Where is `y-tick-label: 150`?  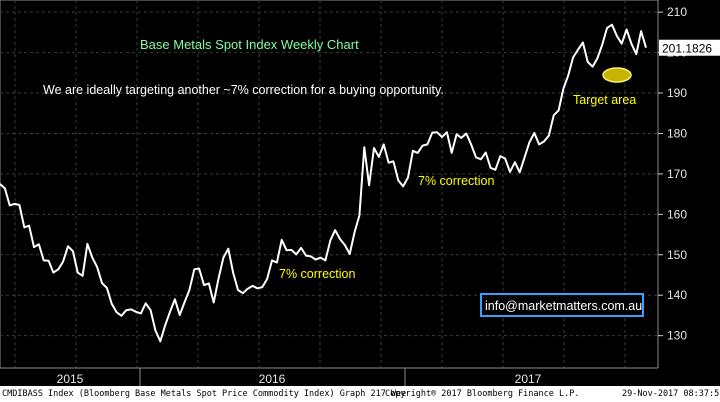
y-tick-label: 150 is located at coordinates (677, 255).